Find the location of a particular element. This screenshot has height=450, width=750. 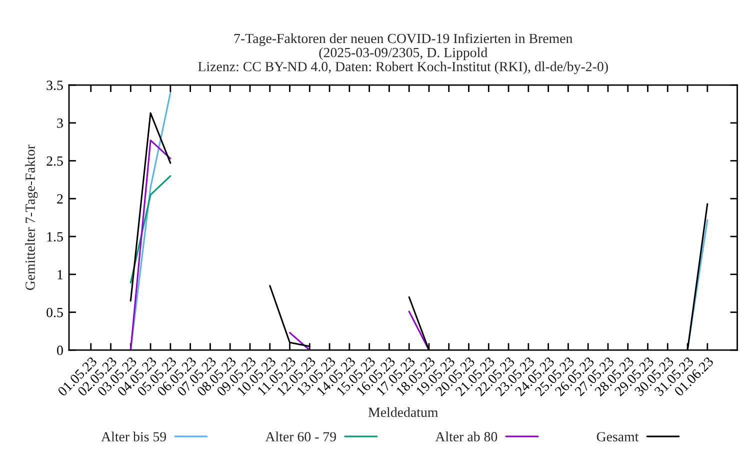

legend-label: Alter bis 59 is located at coordinates (133, 437).